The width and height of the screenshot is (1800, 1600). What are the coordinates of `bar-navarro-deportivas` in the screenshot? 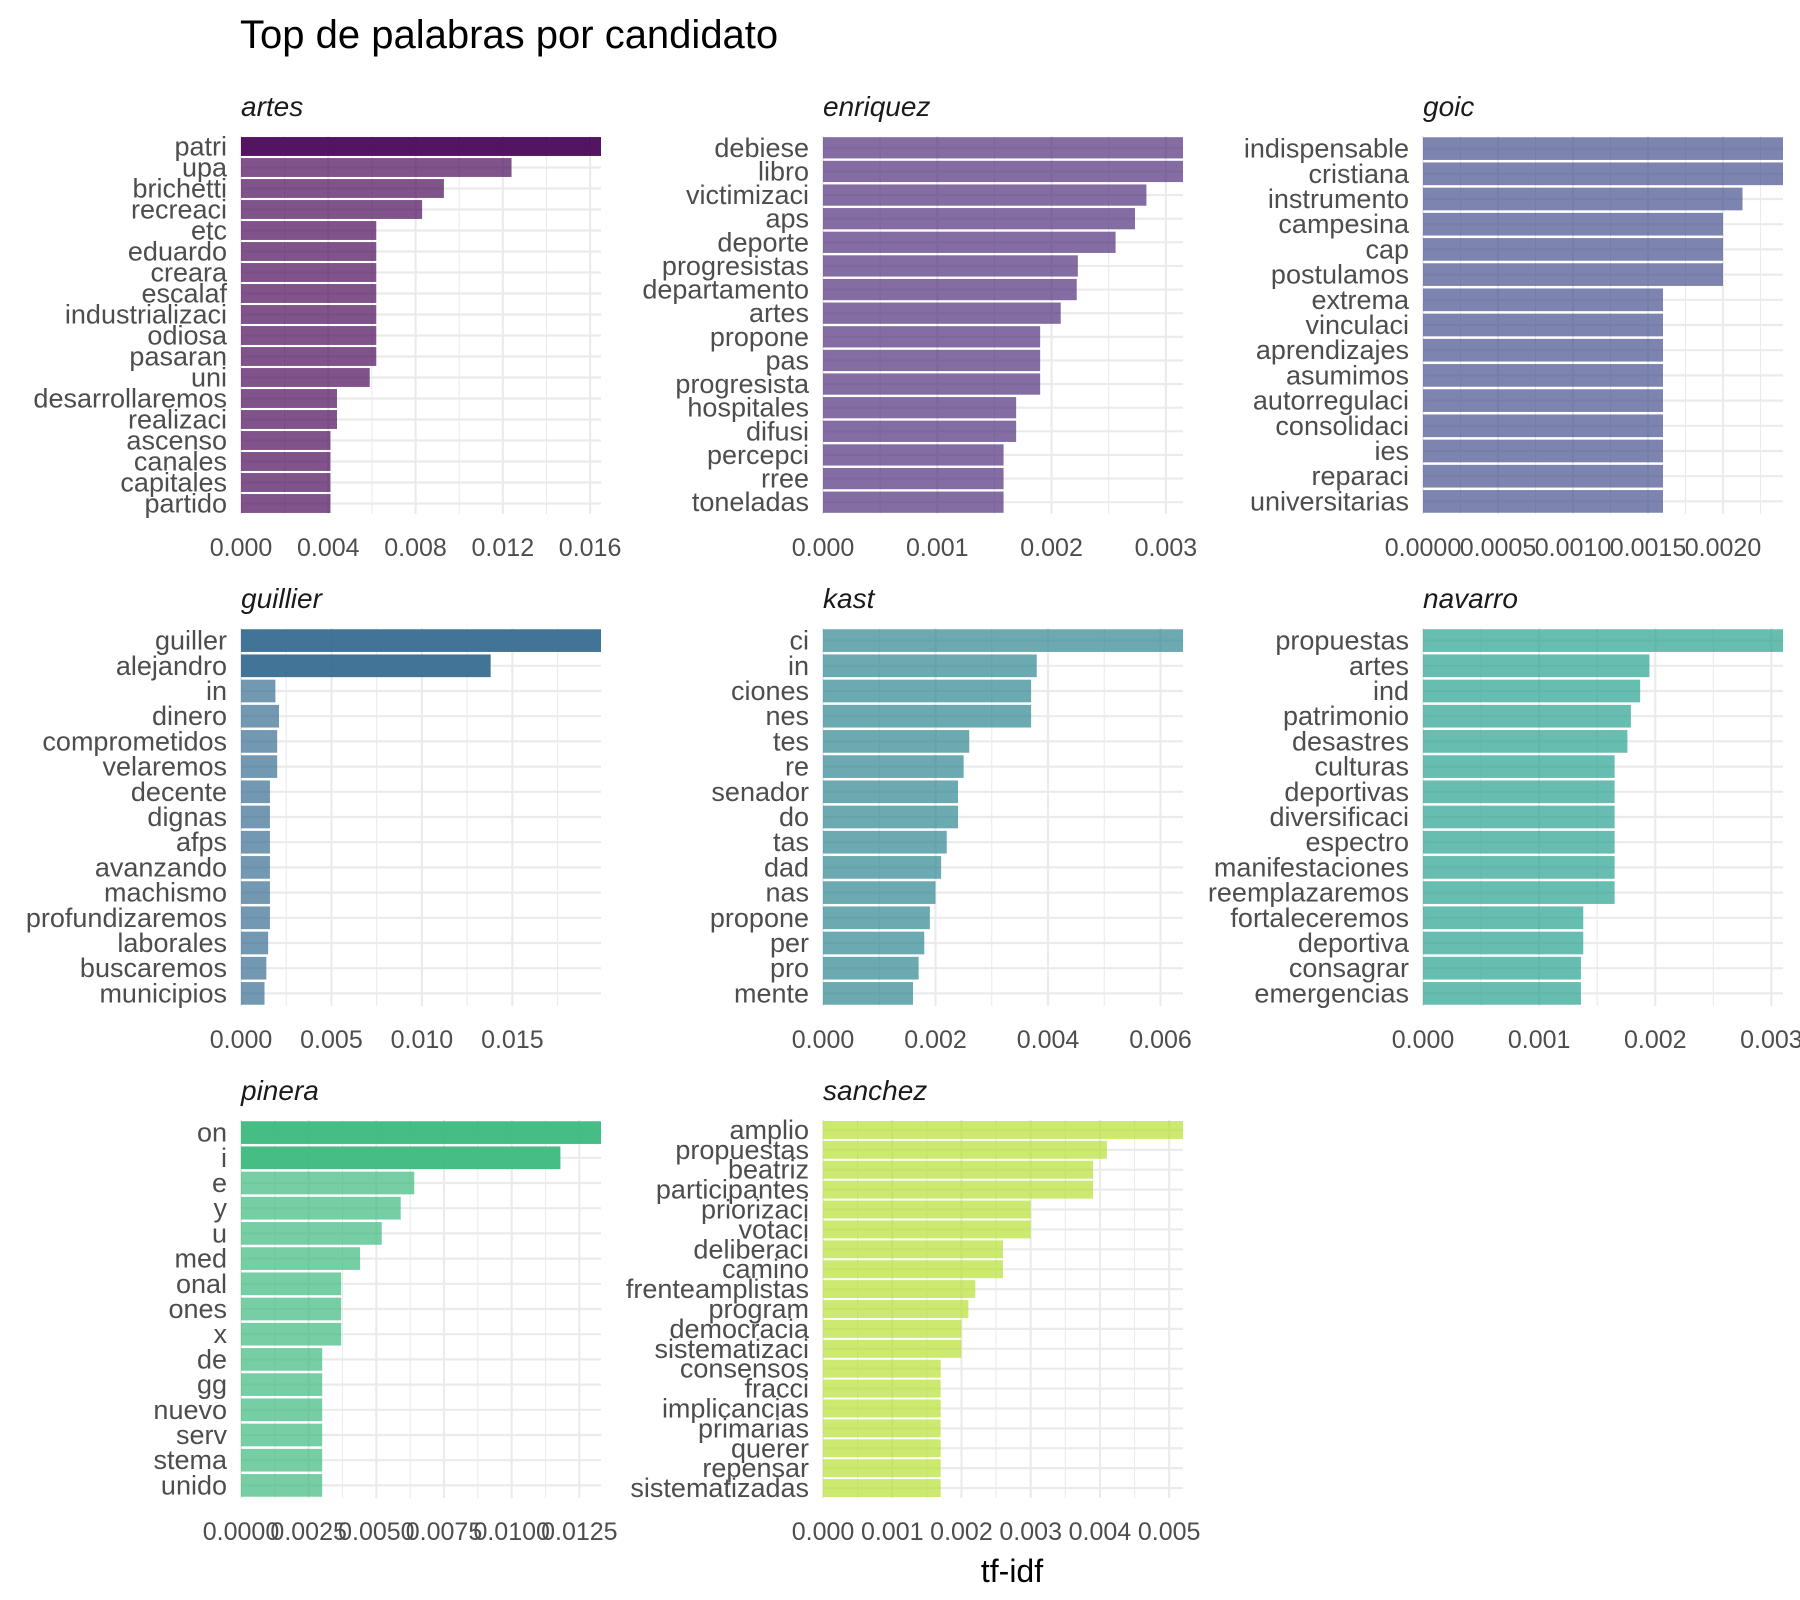 It's located at (1519, 792).